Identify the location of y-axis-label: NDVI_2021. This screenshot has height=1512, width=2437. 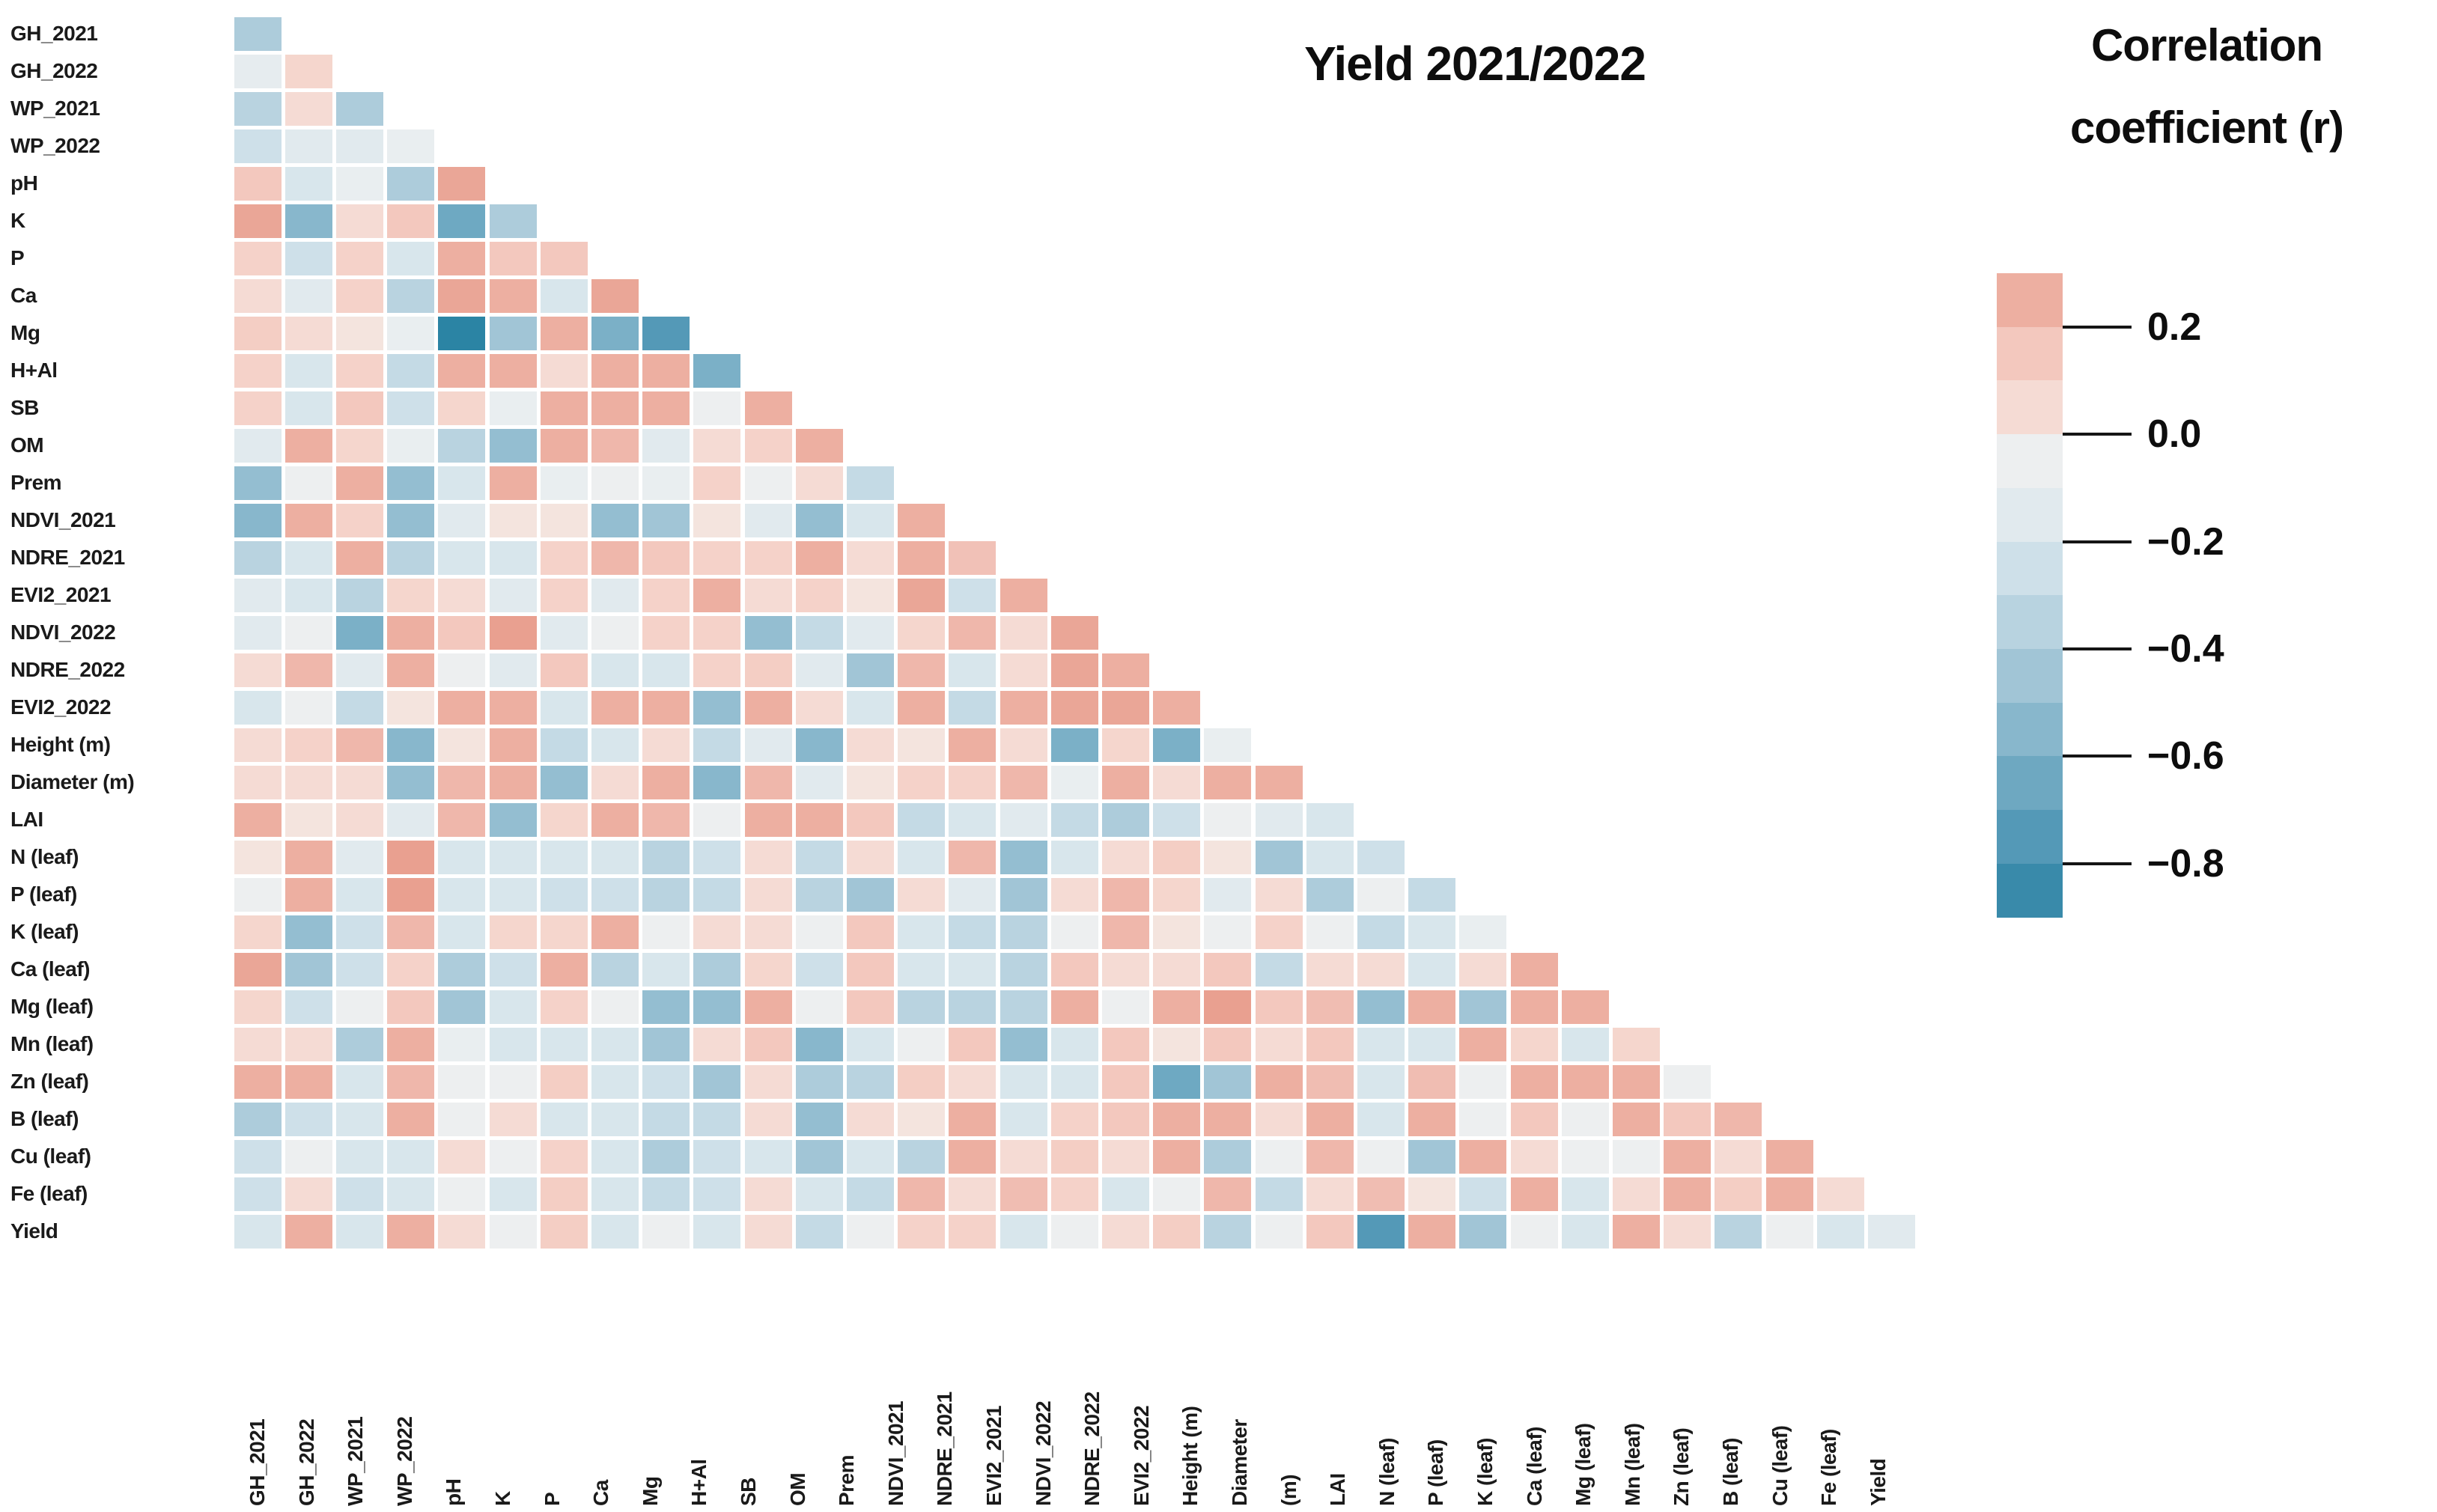
(63, 520).